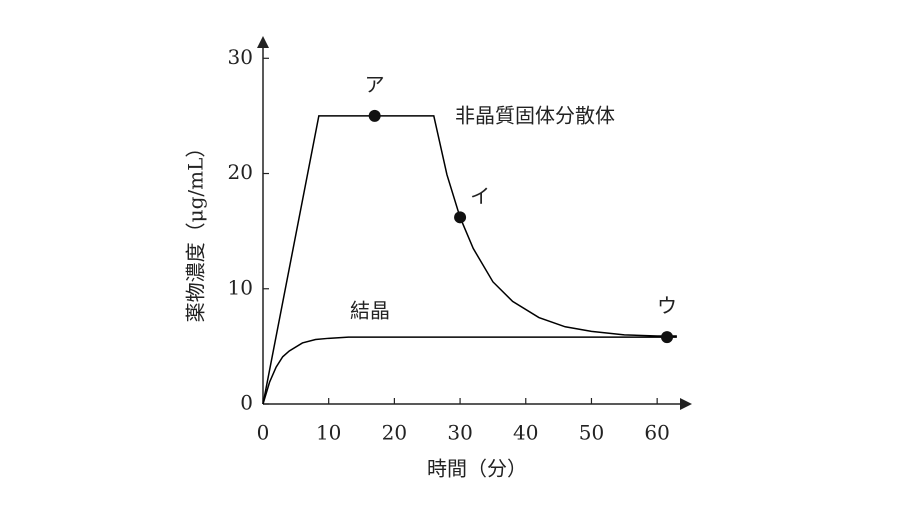 This screenshot has height=516, width=924. I want to click on point-label: ウ, so click(667, 306).